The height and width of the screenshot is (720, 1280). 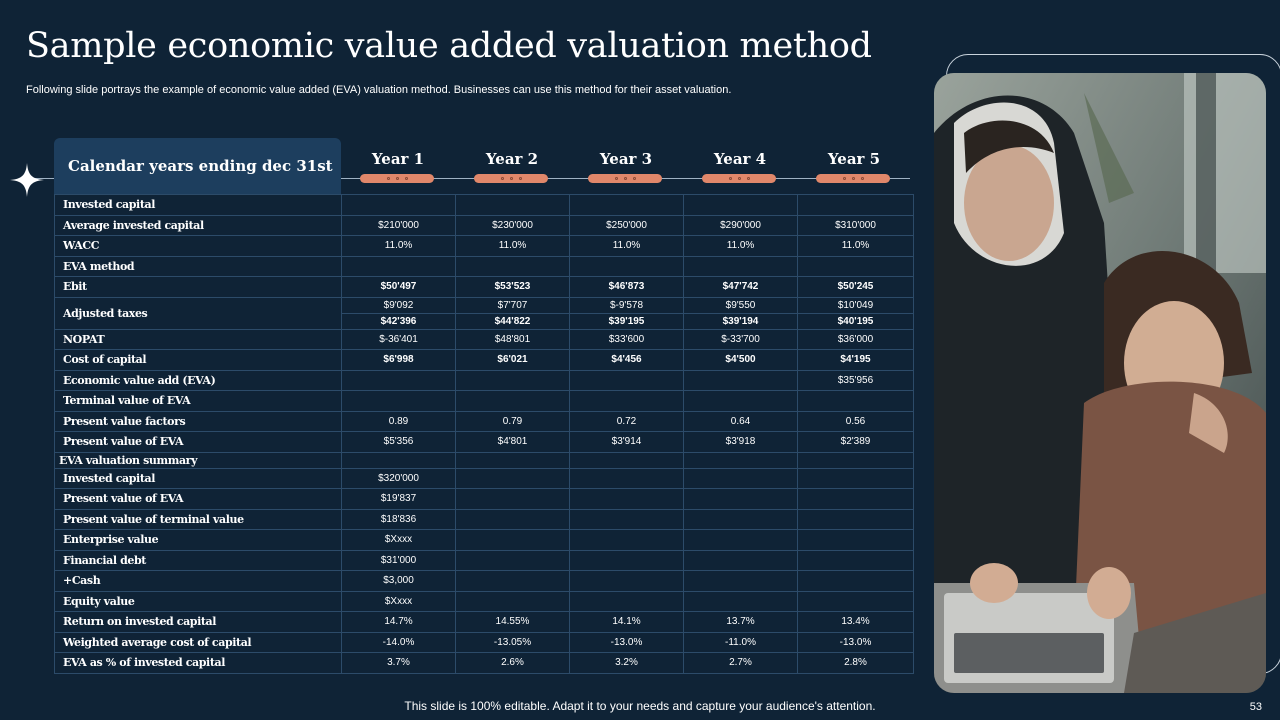 What do you see at coordinates (740, 642) in the screenshot?
I see `table-cell: -11.0%` at bounding box center [740, 642].